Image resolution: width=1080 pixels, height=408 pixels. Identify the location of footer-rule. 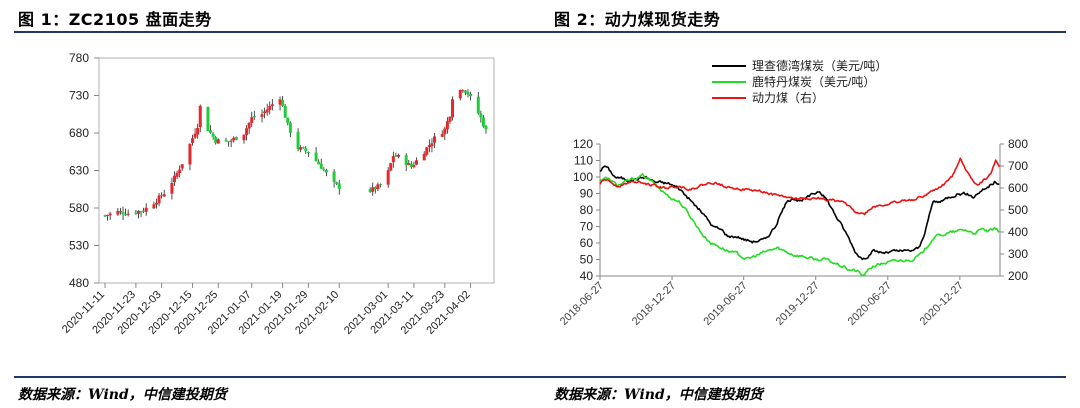
(540, 377).